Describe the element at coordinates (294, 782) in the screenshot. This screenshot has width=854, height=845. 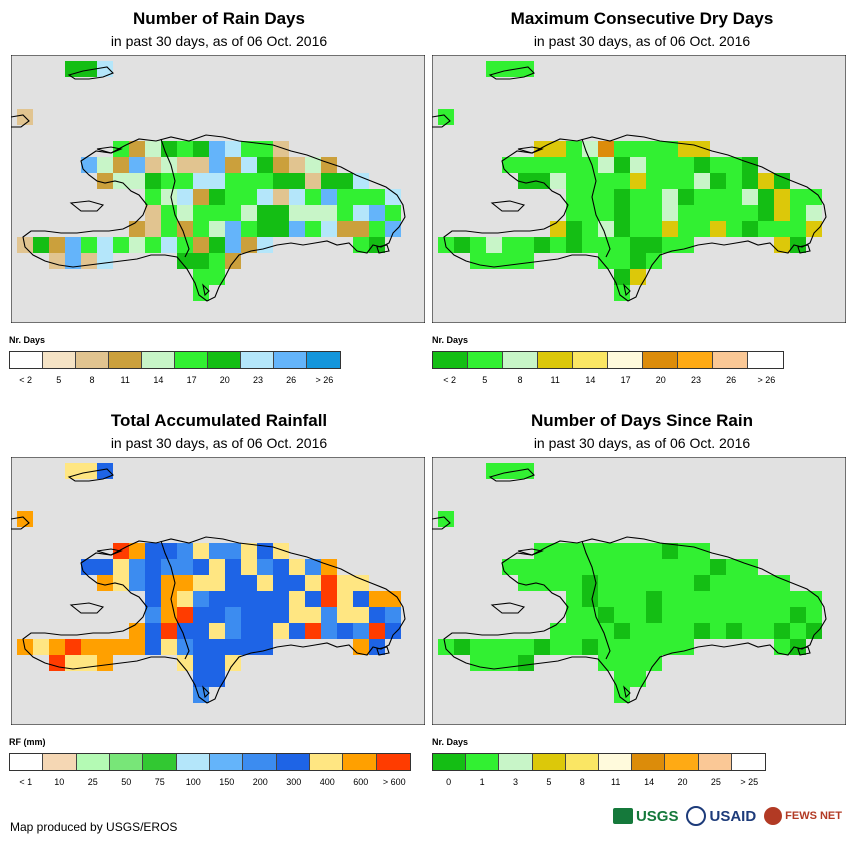
I see `legend-label: 300` at that location.